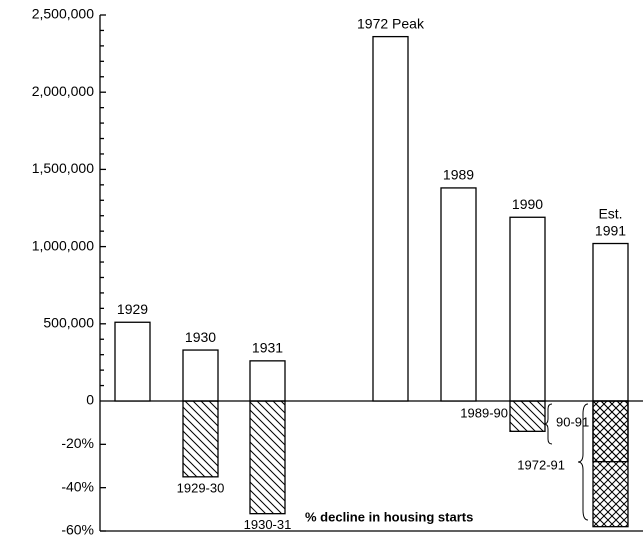 The height and width of the screenshot is (538, 643). Describe the element at coordinates (63, 91) in the screenshot. I see `y-tick-label: 2,000,000` at that location.